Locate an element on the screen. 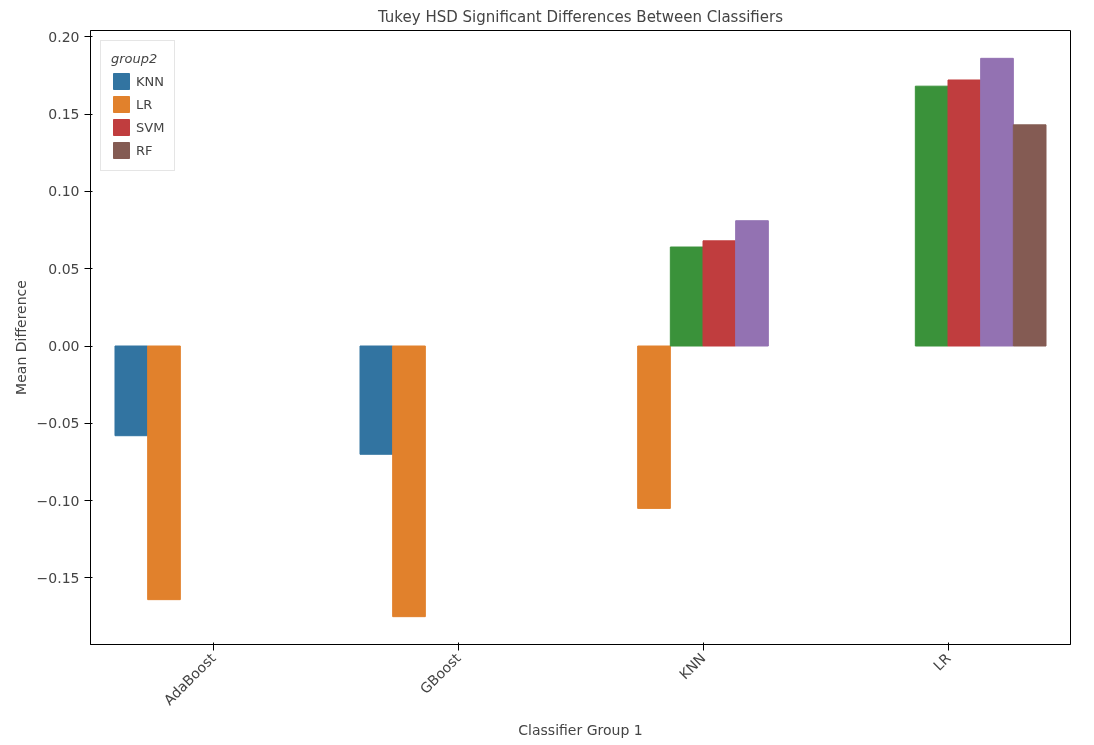  y-tick-label: 0.05 is located at coordinates (64, 268).